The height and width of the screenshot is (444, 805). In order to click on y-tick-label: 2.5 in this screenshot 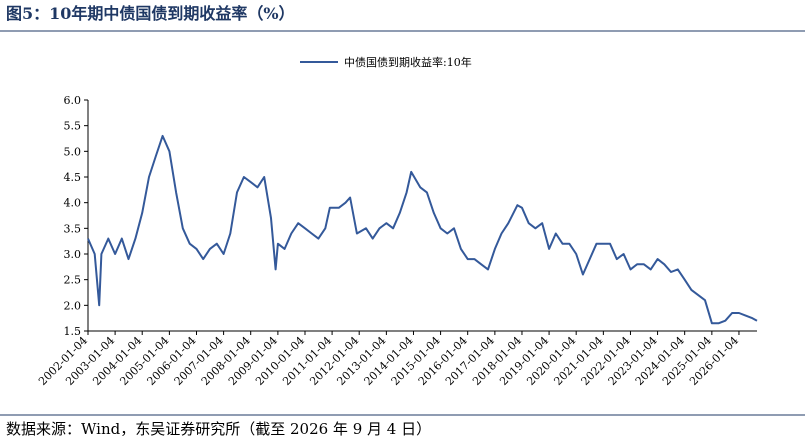, I will do `click(73, 280)`.